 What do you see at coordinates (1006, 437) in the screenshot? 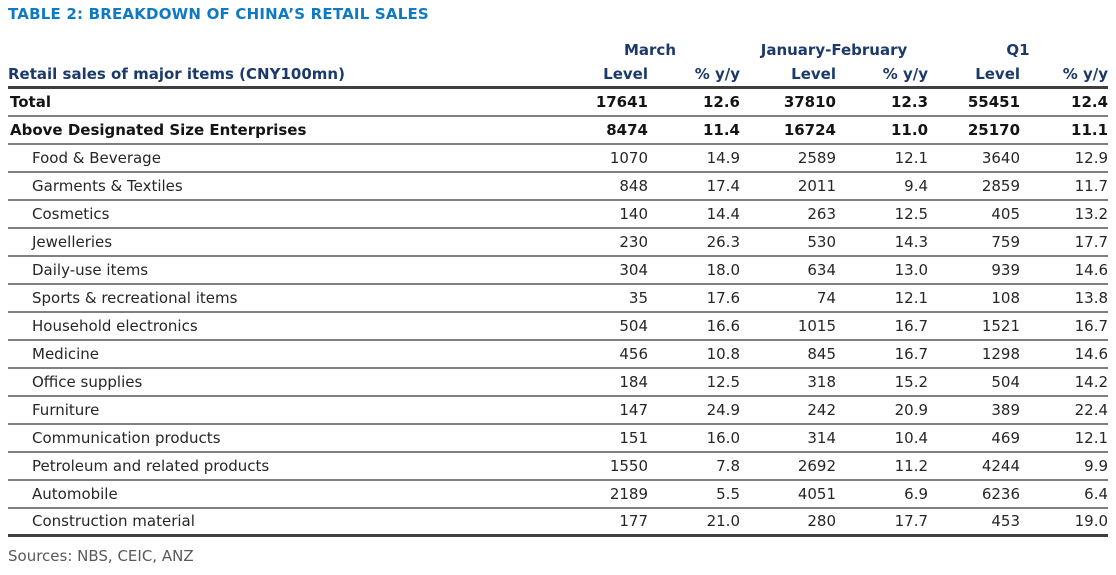
I see `row-value: 469` at bounding box center [1006, 437].